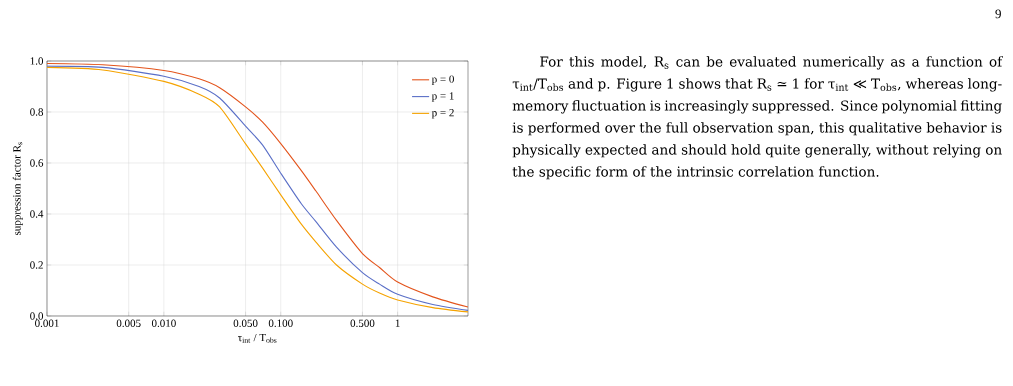  What do you see at coordinates (47, 323) in the screenshot?
I see `x-tick-label: 0.001` at bounding box center [47, 323].